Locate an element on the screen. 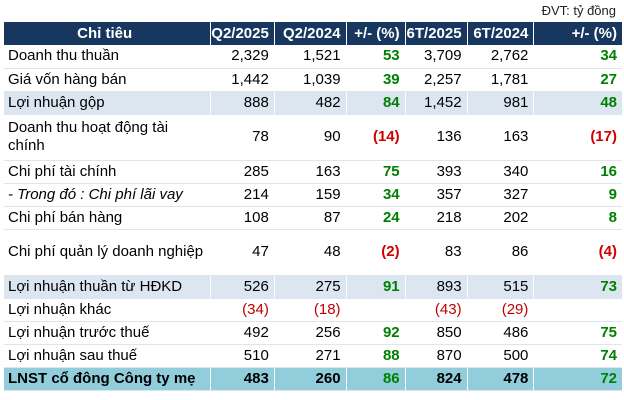 The height and width of the screenshot is (400, 624). cell-q2-2024: 260 is located at coordinates (310, 379).